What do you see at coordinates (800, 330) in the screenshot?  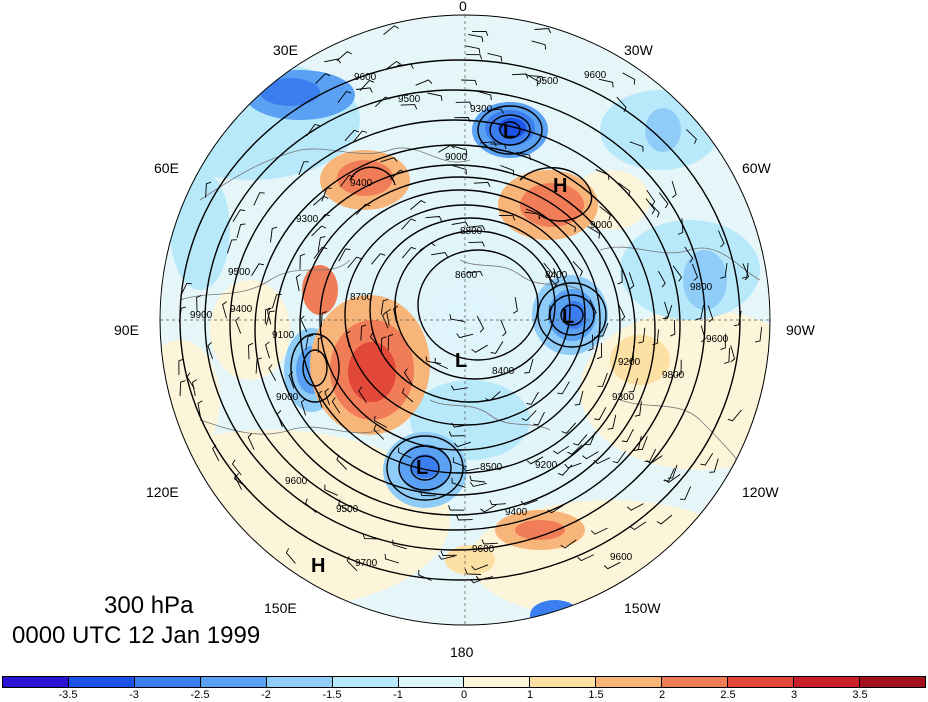 I see `lon-label-90w: 90W` at bounding box center [800, 330].